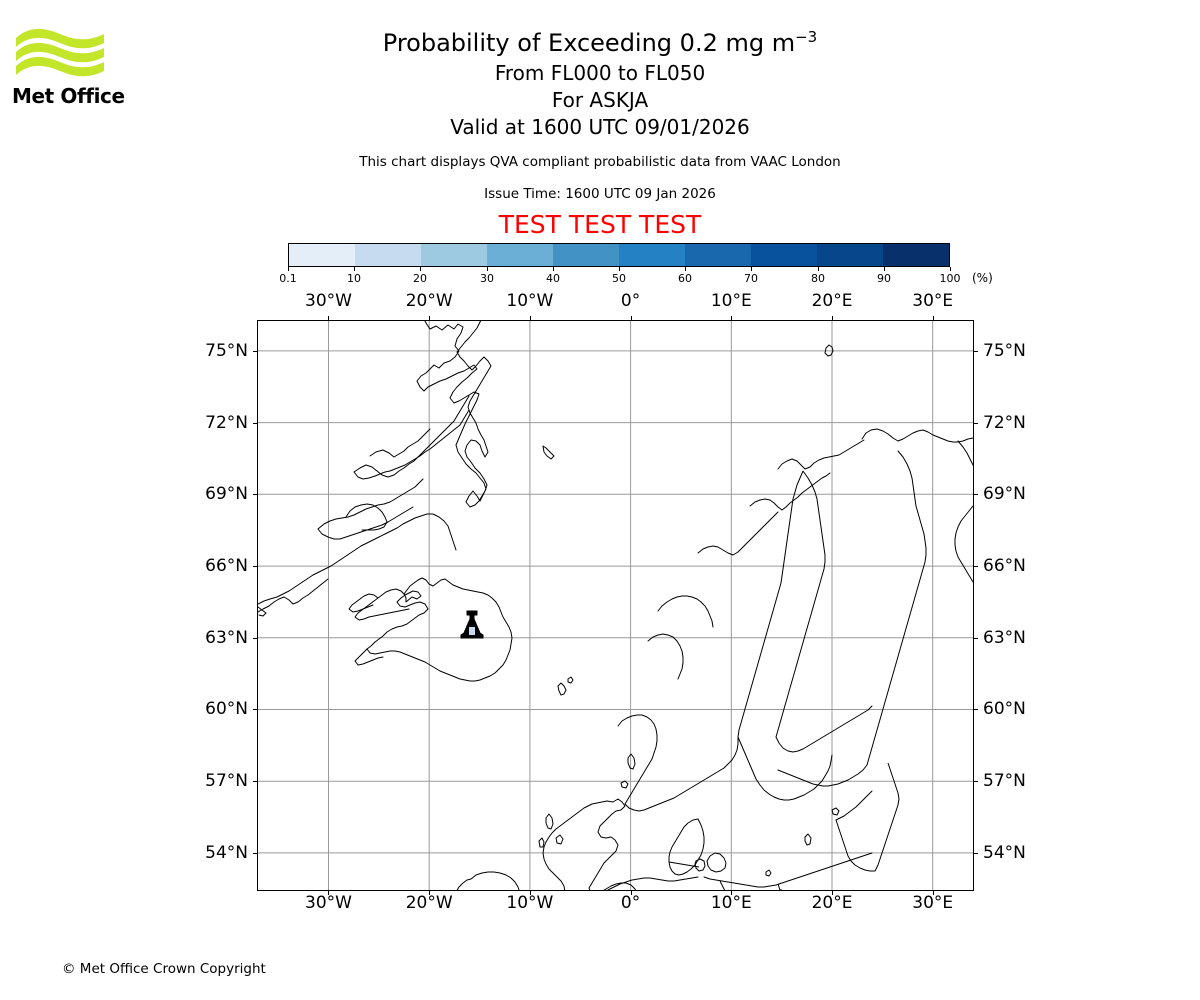 This screenshot has width=1200, height=1000. Describe the element at coordinates (933, 301) in the screenshot. I see `lon-label-top-6: 30°E` at that location.